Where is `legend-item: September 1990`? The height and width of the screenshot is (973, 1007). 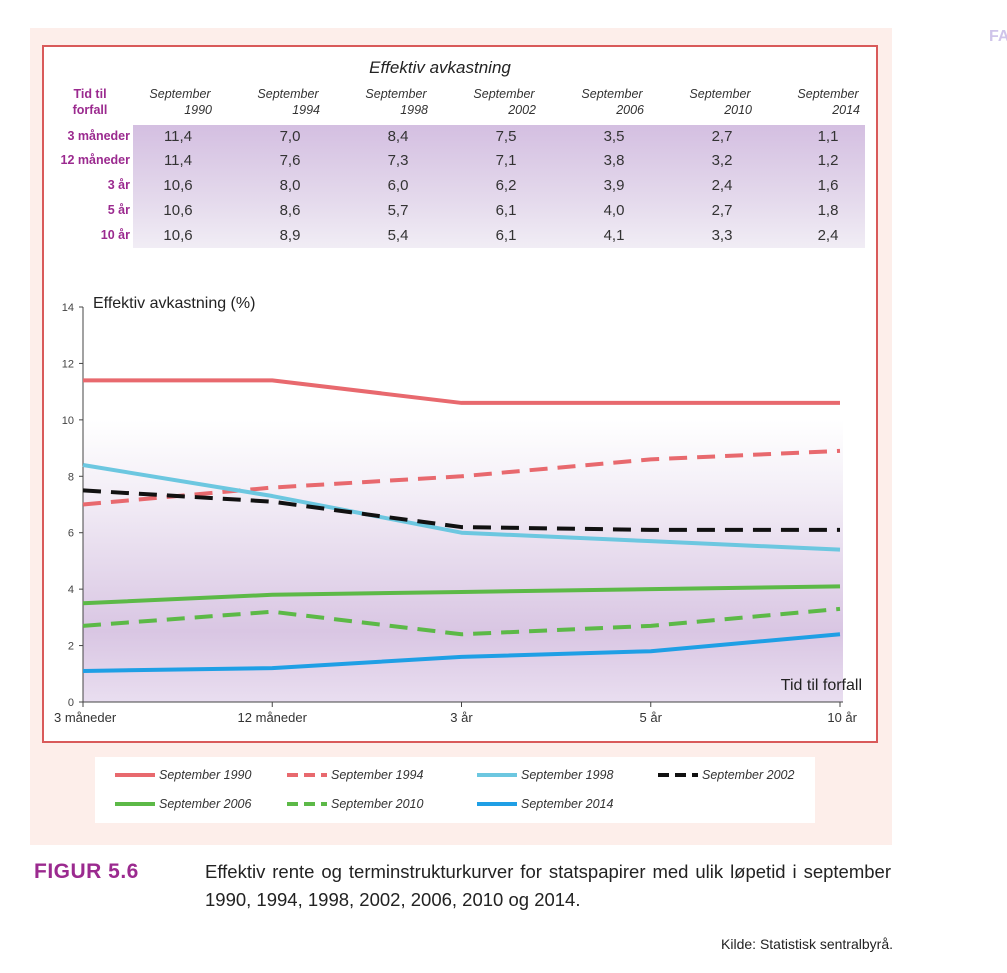
legend-item: September 1990 is located at coordinates (183, 775).